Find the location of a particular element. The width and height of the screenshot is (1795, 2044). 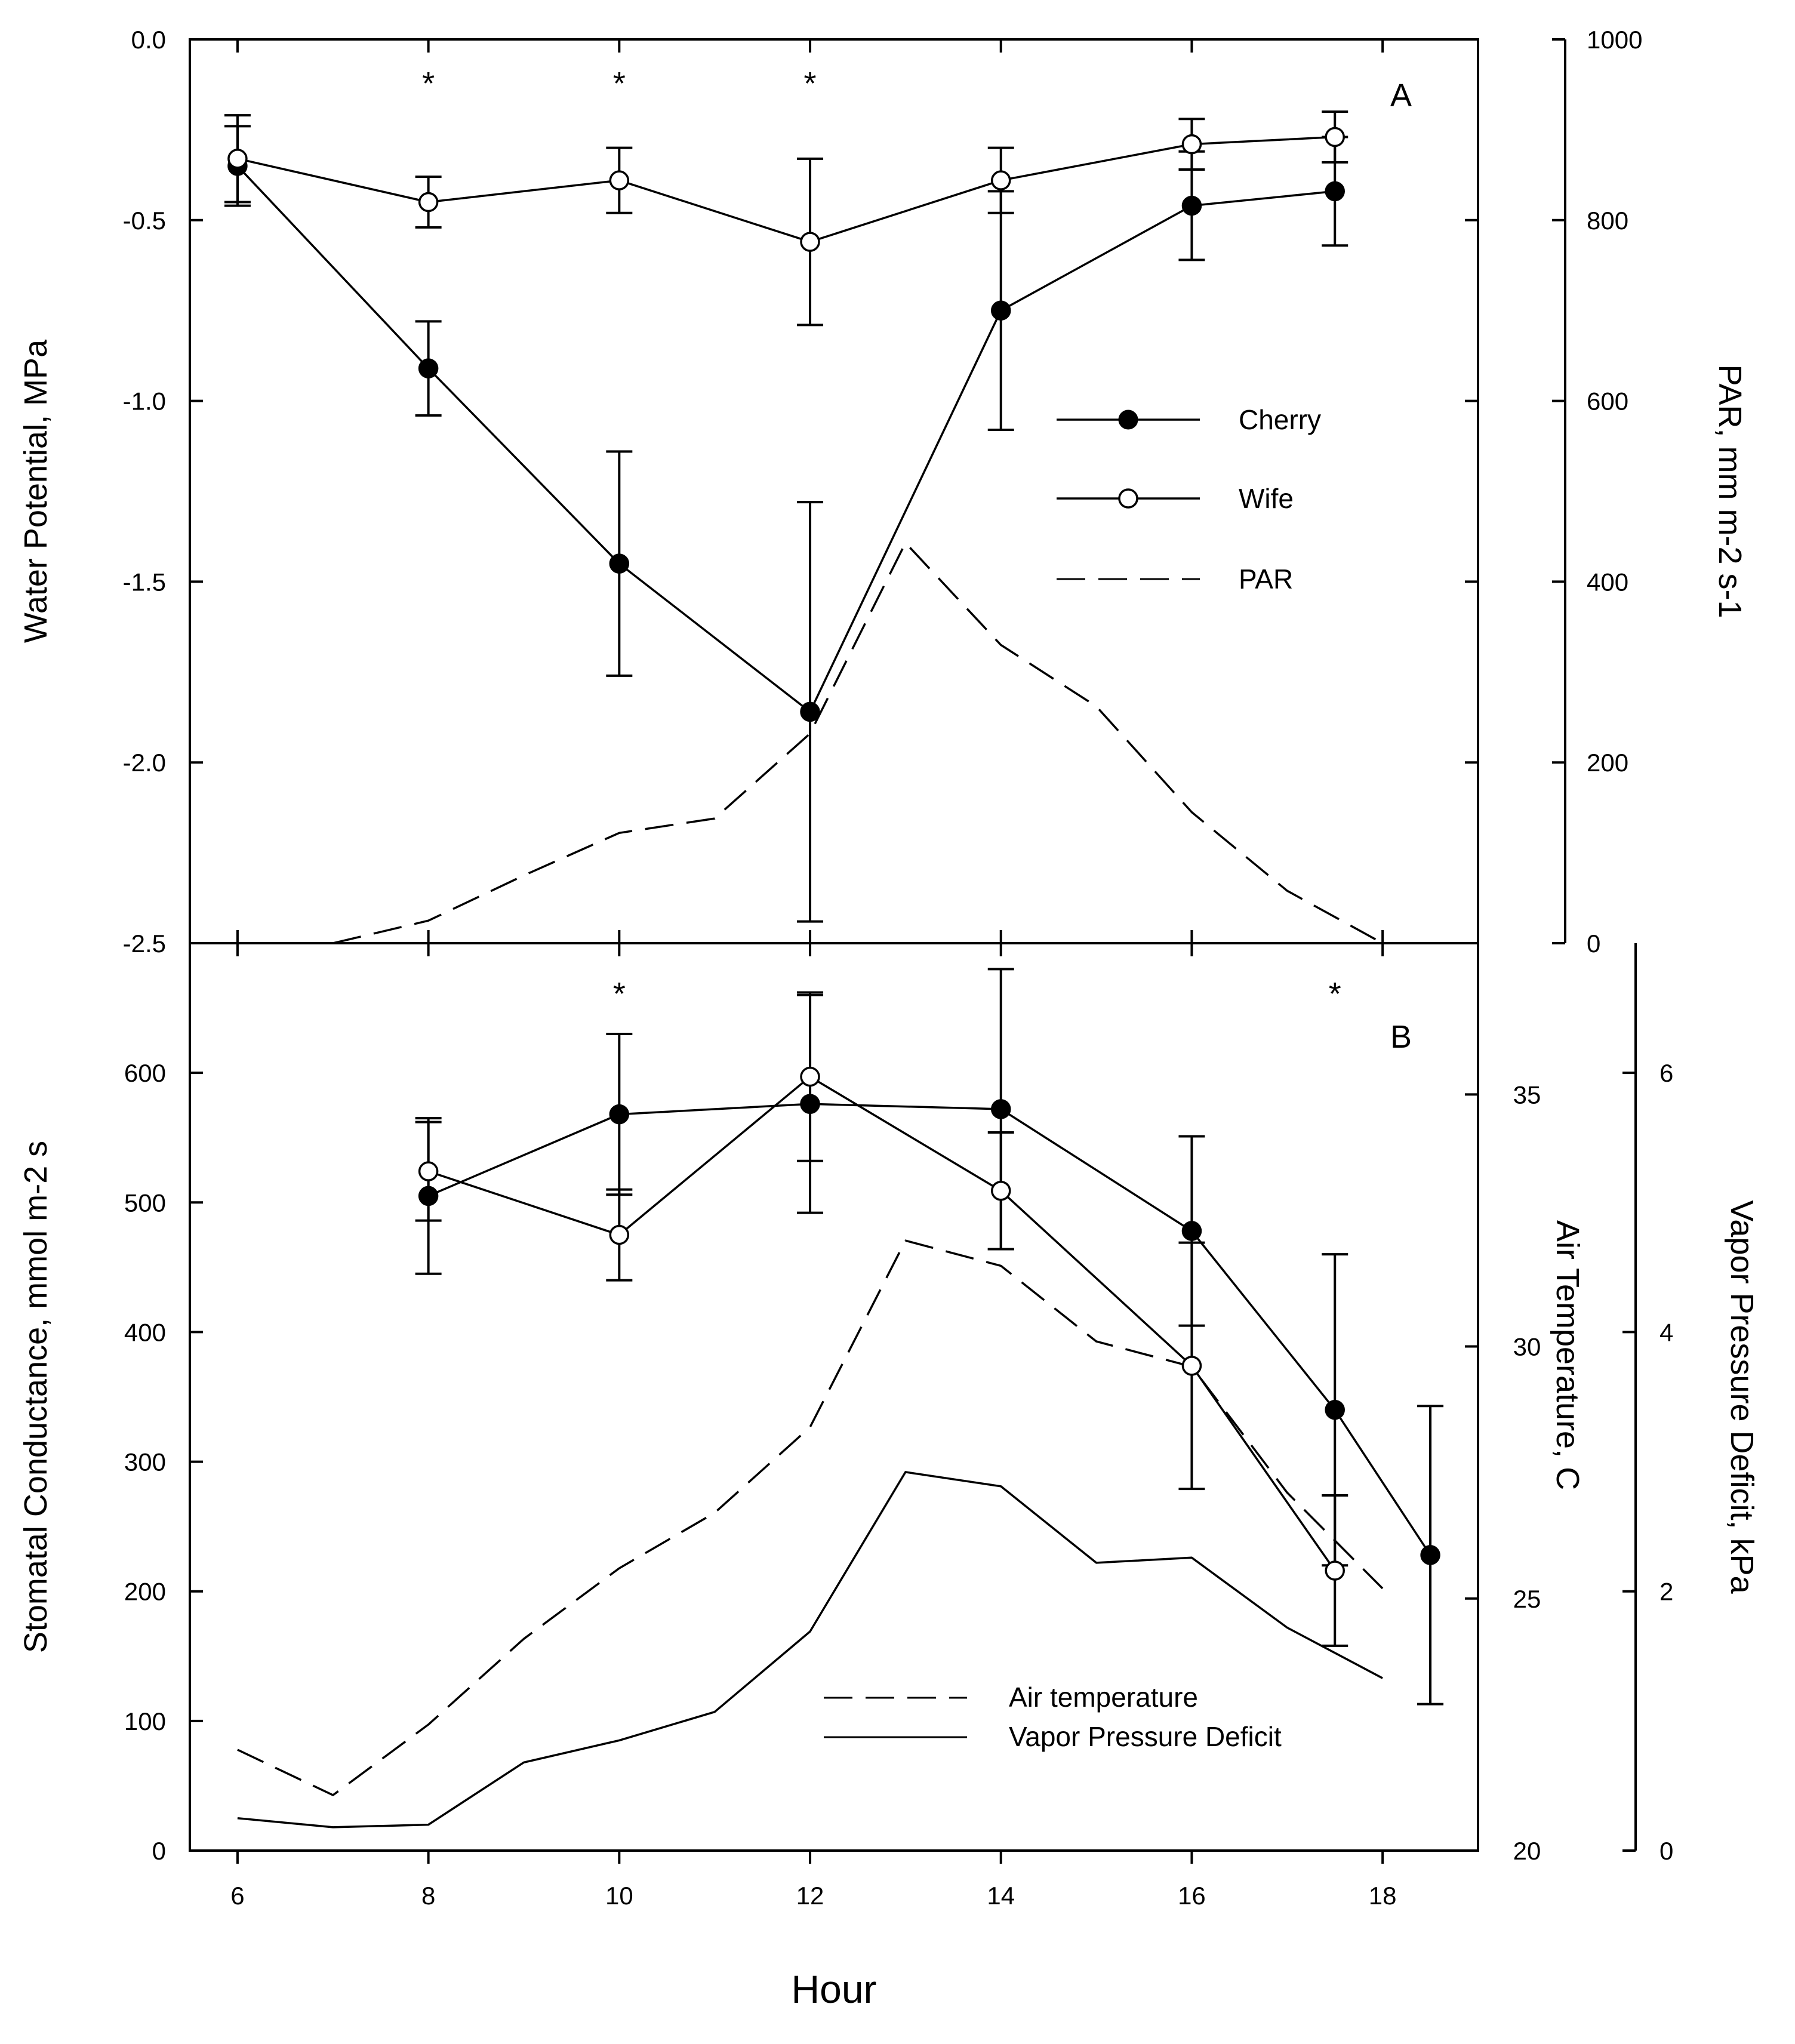

x-tick-label: 12 is located at coordinates (810, 1896).